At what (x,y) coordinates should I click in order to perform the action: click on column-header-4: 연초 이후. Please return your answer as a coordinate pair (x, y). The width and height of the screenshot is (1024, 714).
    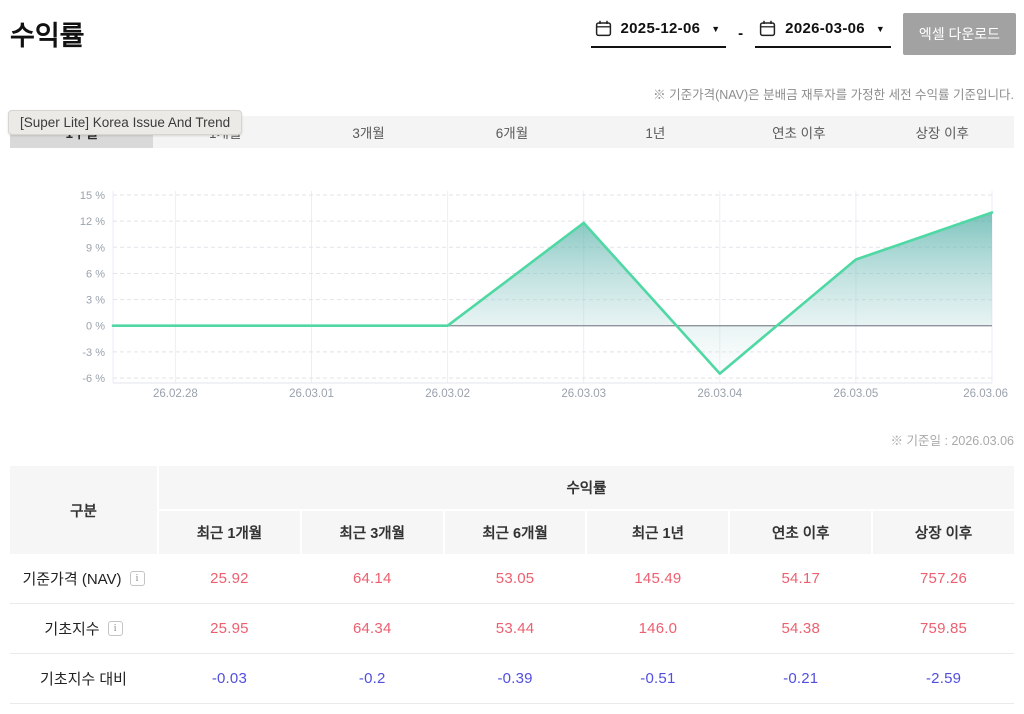
    Looking at the image, I should click on (801, 532).